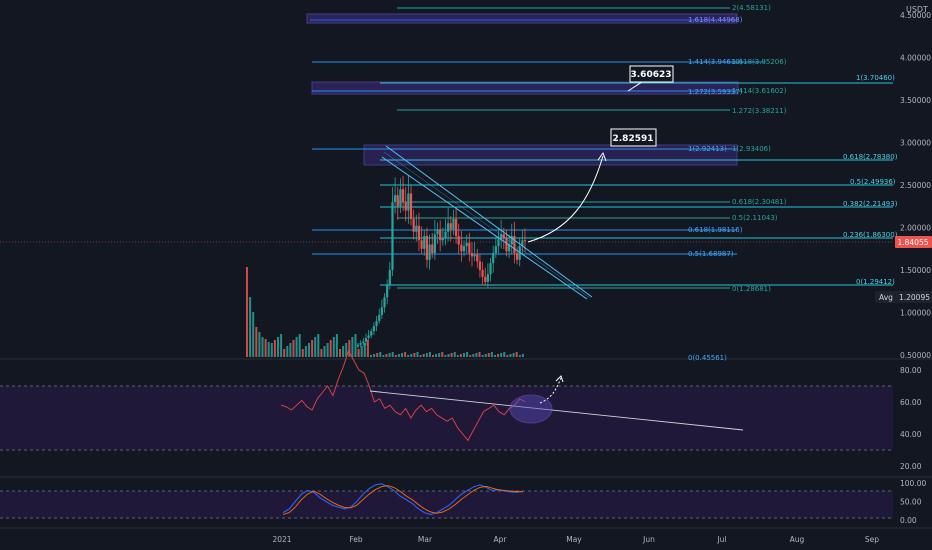 The height and width of the screenshot is (550, 932). Describe the element at coordinates (281, 539) in the screenshot. I see `time-tick-label: 2021` at that location.